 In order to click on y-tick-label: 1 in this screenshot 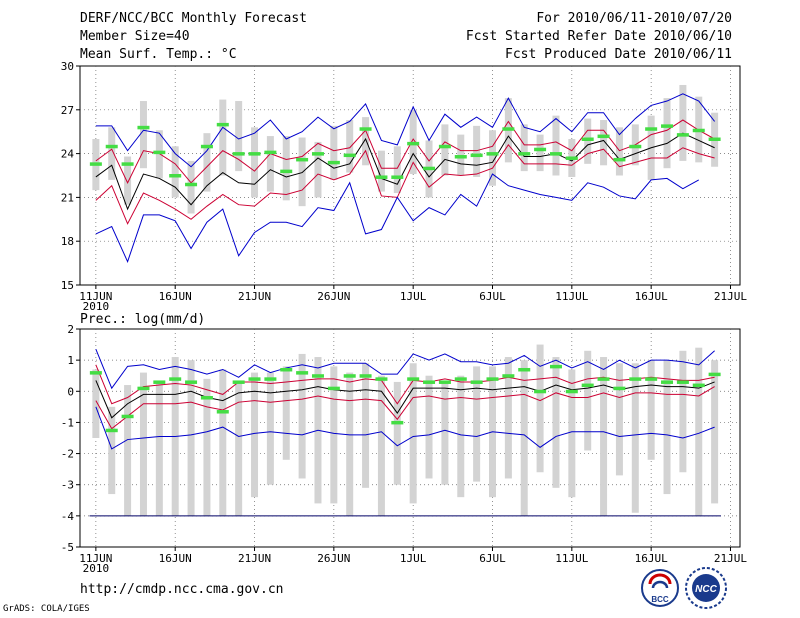, I will do `click(70, 360)`.